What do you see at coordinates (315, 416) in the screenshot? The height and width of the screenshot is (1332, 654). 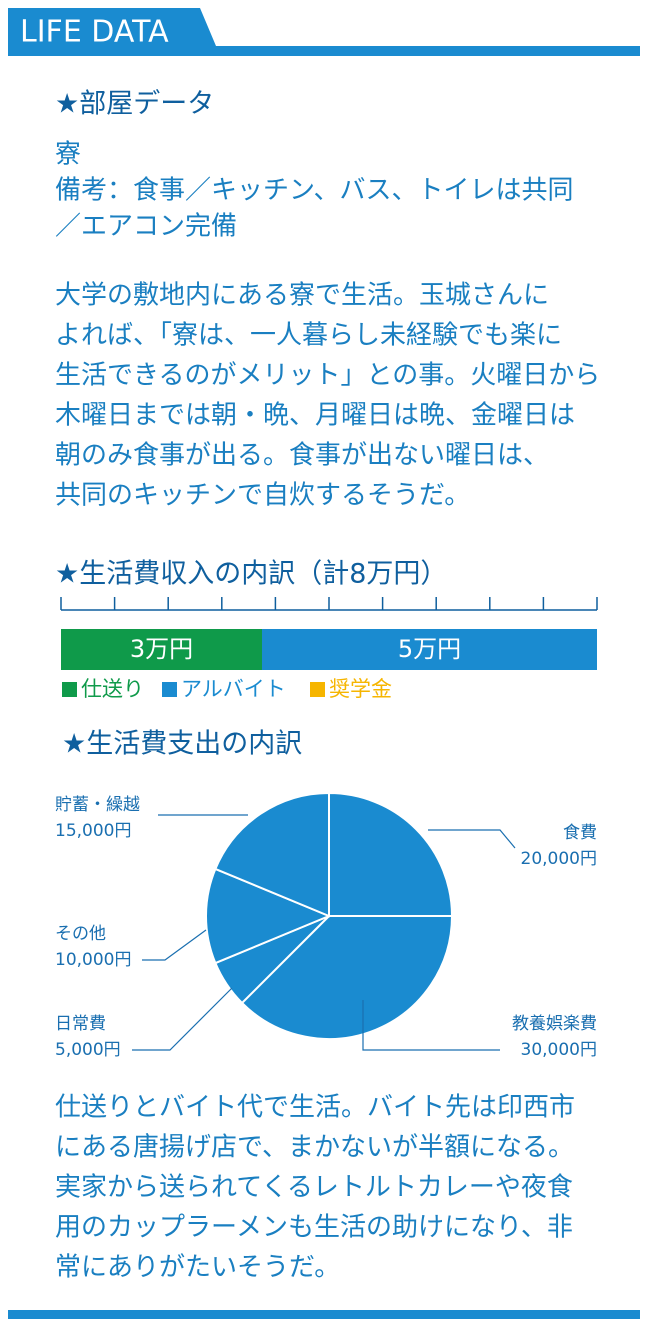 I see `paragraph-line: 木曜日までは朝・晩、月曜日は晩、金曜日は` at bounding box center [315, 416].